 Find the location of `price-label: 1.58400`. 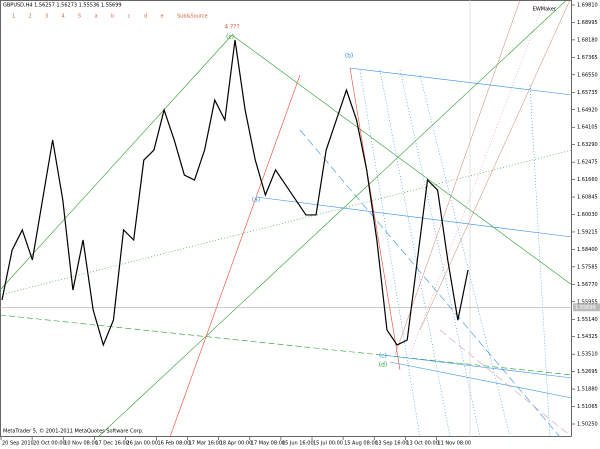

price-label: 1.58400 is located at coordinates (587, 250).